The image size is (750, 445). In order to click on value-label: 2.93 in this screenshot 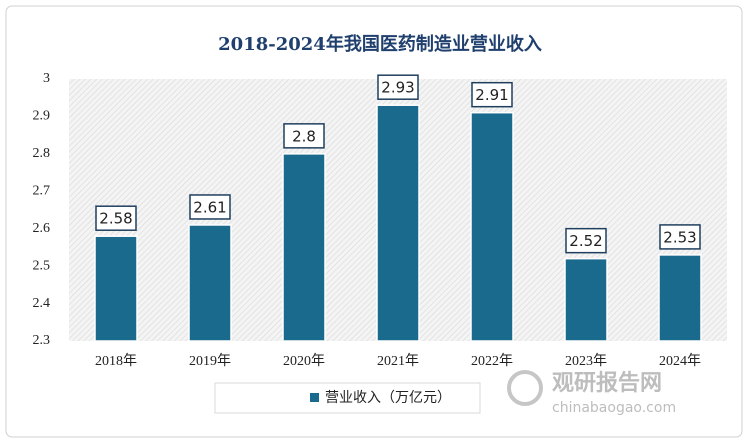, I will do `click(397, 88)`.